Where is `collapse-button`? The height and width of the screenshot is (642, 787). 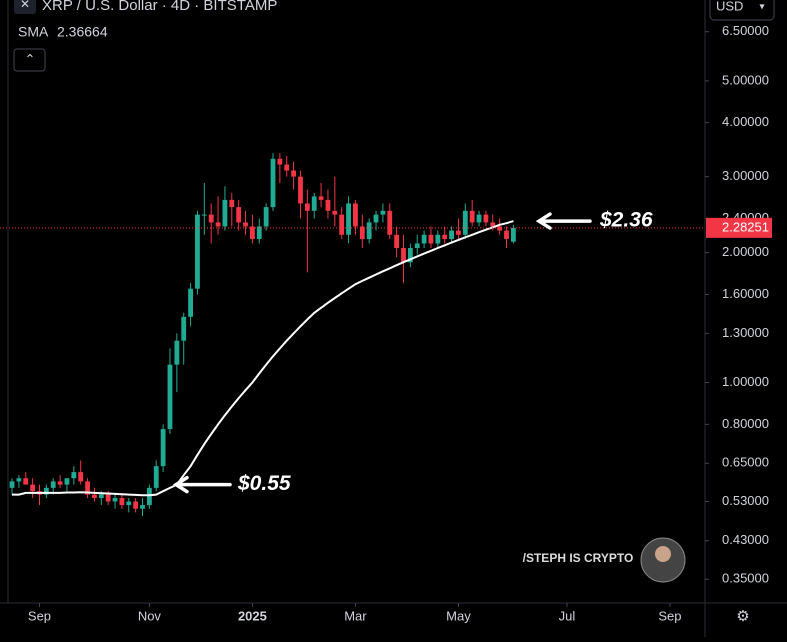
collapse-button is located at coordinates (29, 60).